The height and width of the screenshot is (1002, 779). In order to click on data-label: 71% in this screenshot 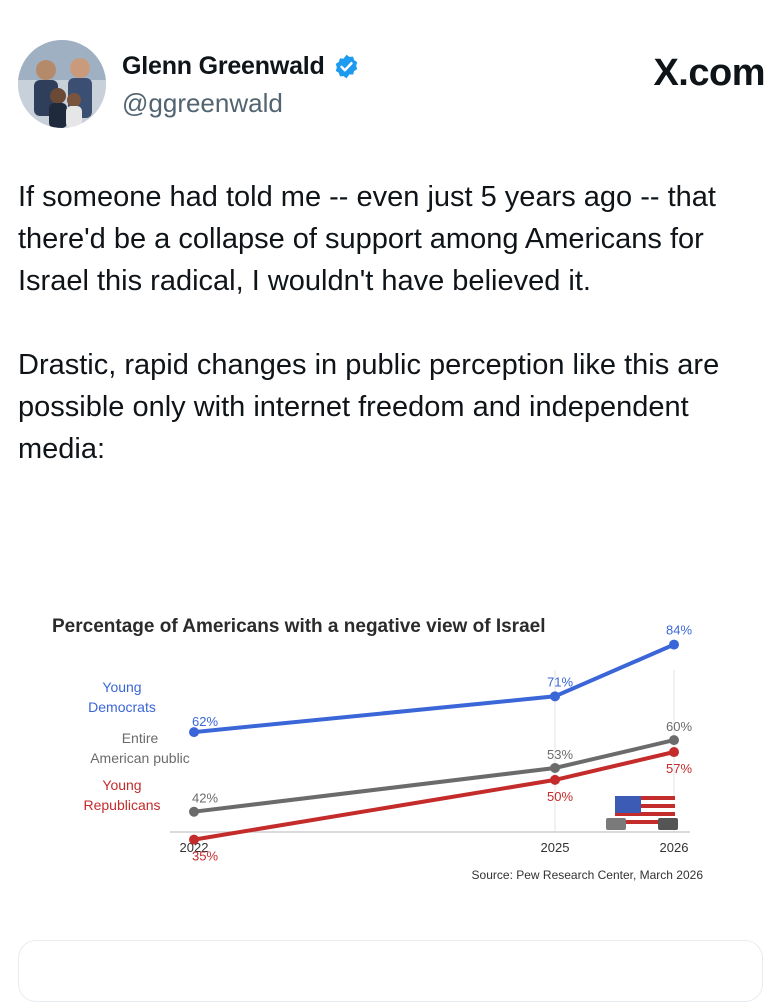, I will do `click(560, 681)`.